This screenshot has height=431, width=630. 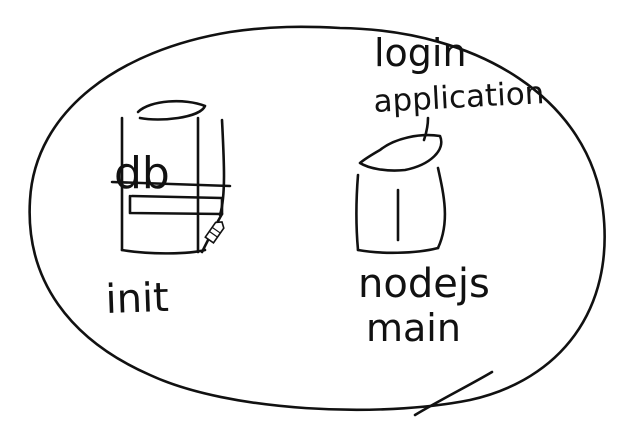 What do you see at coordinates (214, 233) in the screenshot?
I see `pen-cursor-icon` at bounding box center [214, 233].